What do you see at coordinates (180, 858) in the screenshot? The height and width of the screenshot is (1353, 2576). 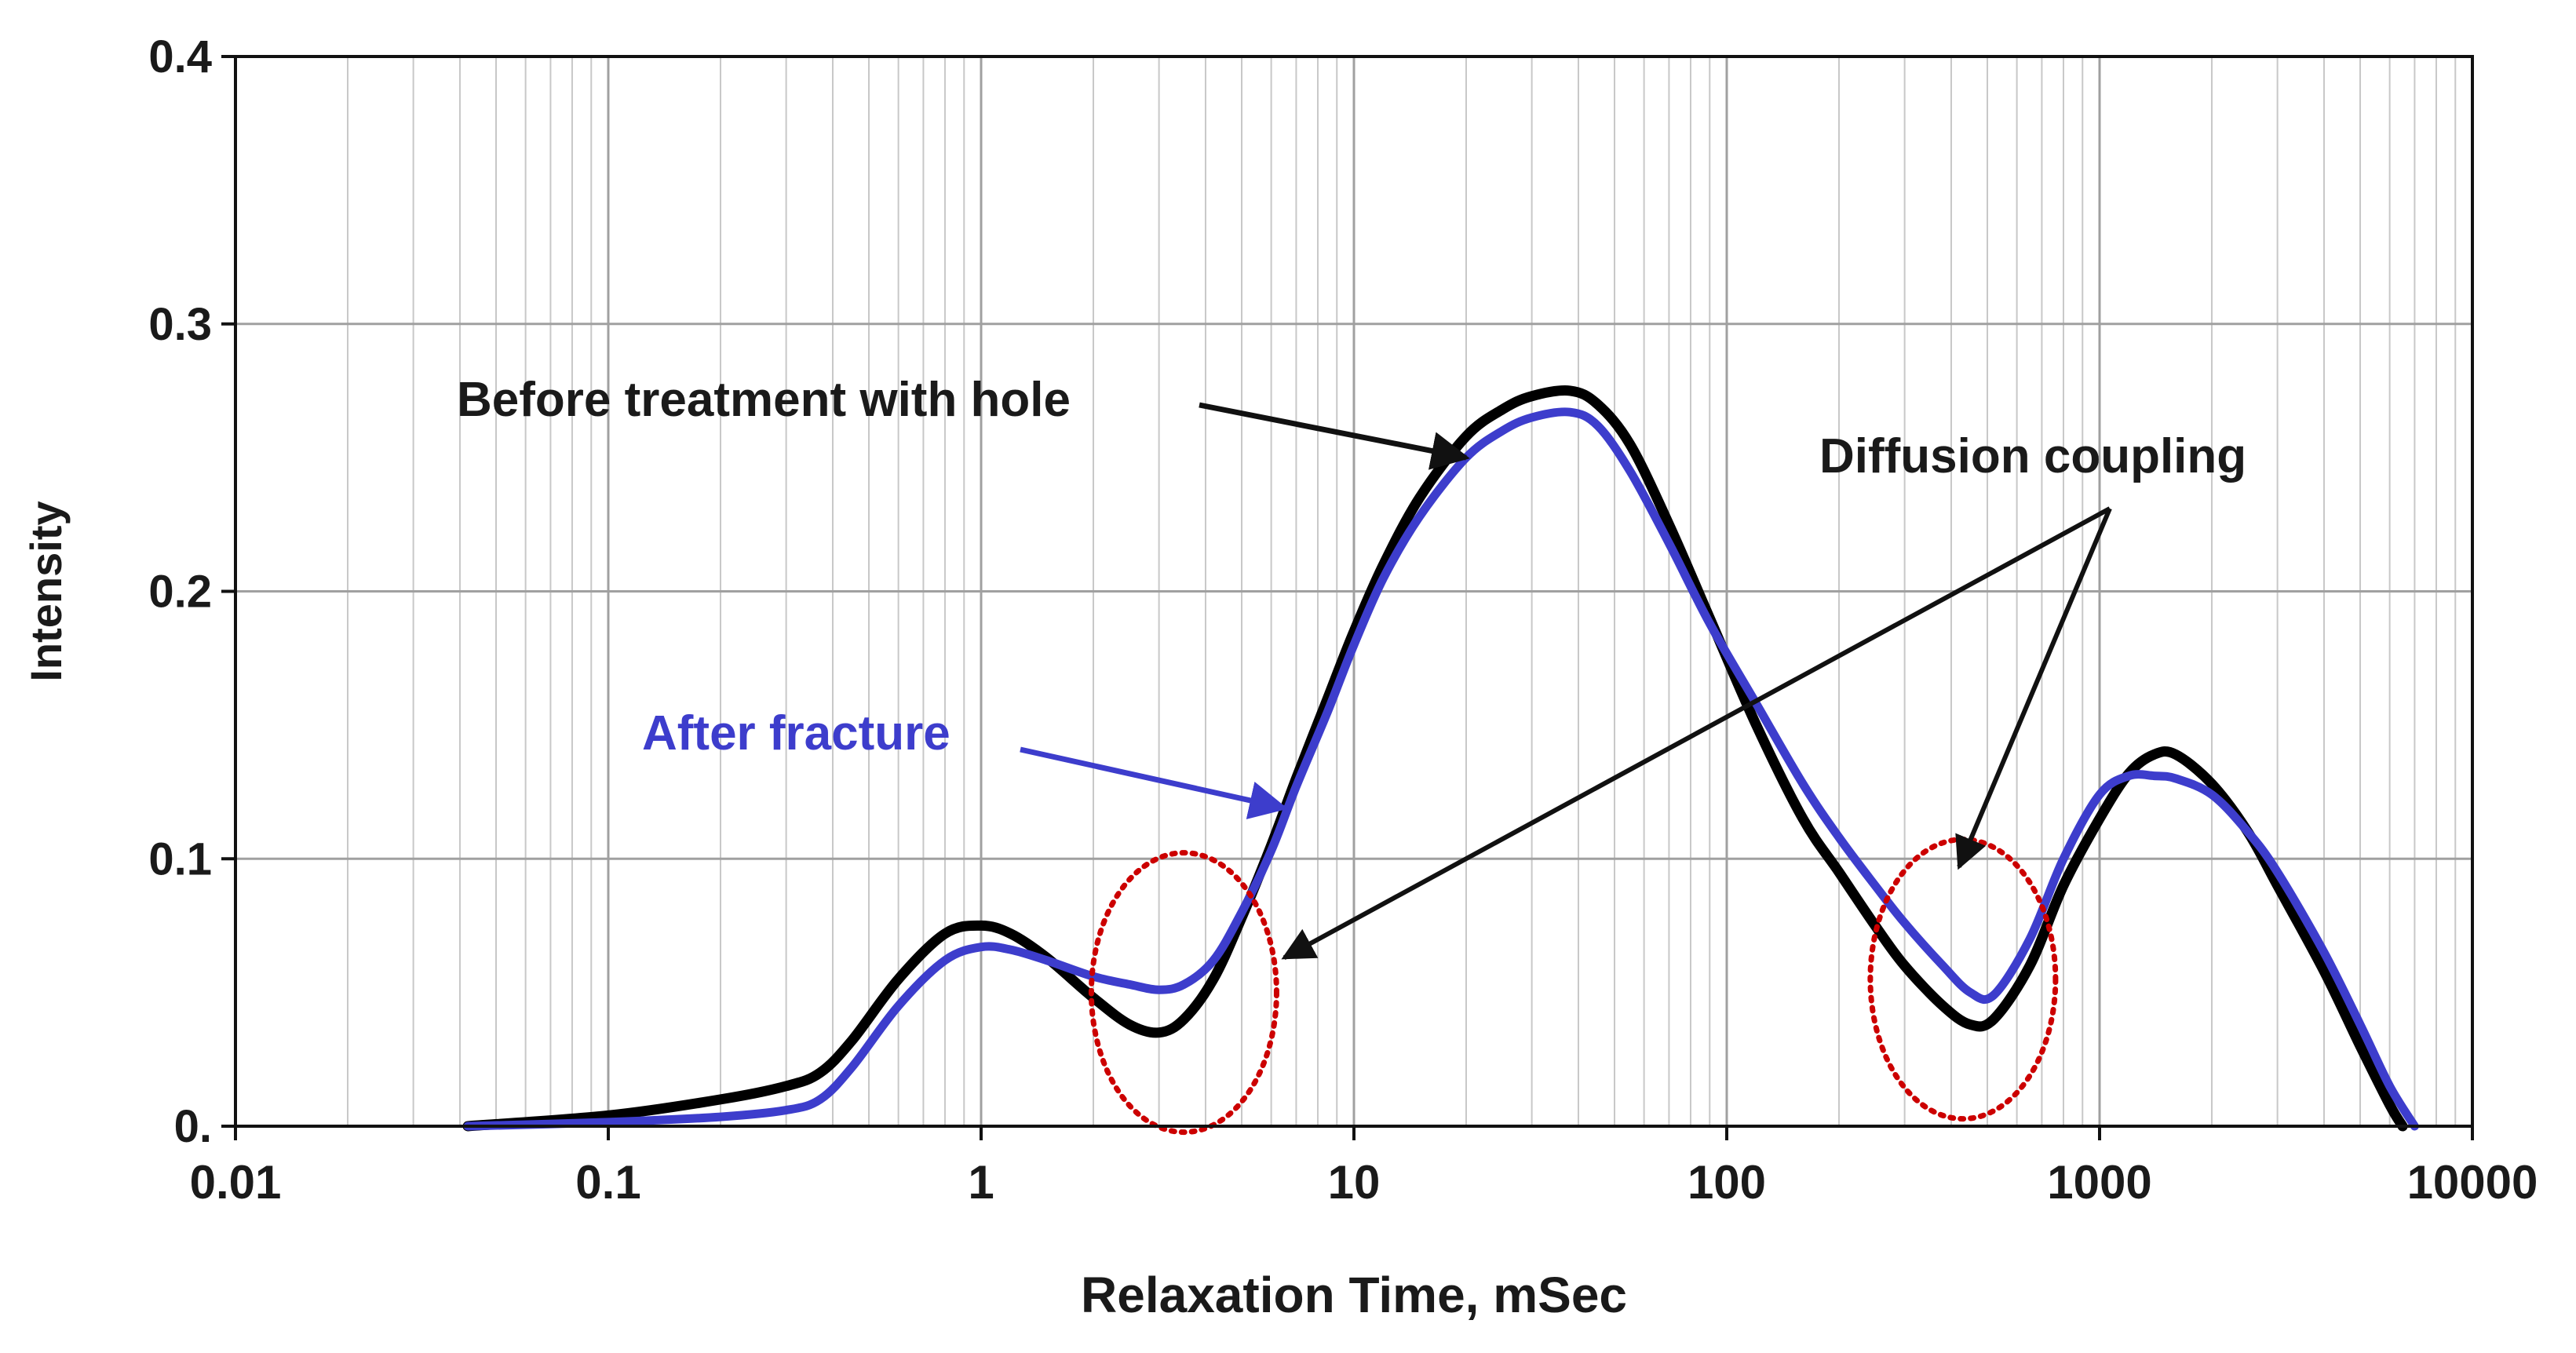 I see `y-tick-label: 0.1` at bounding box center [180, 858].